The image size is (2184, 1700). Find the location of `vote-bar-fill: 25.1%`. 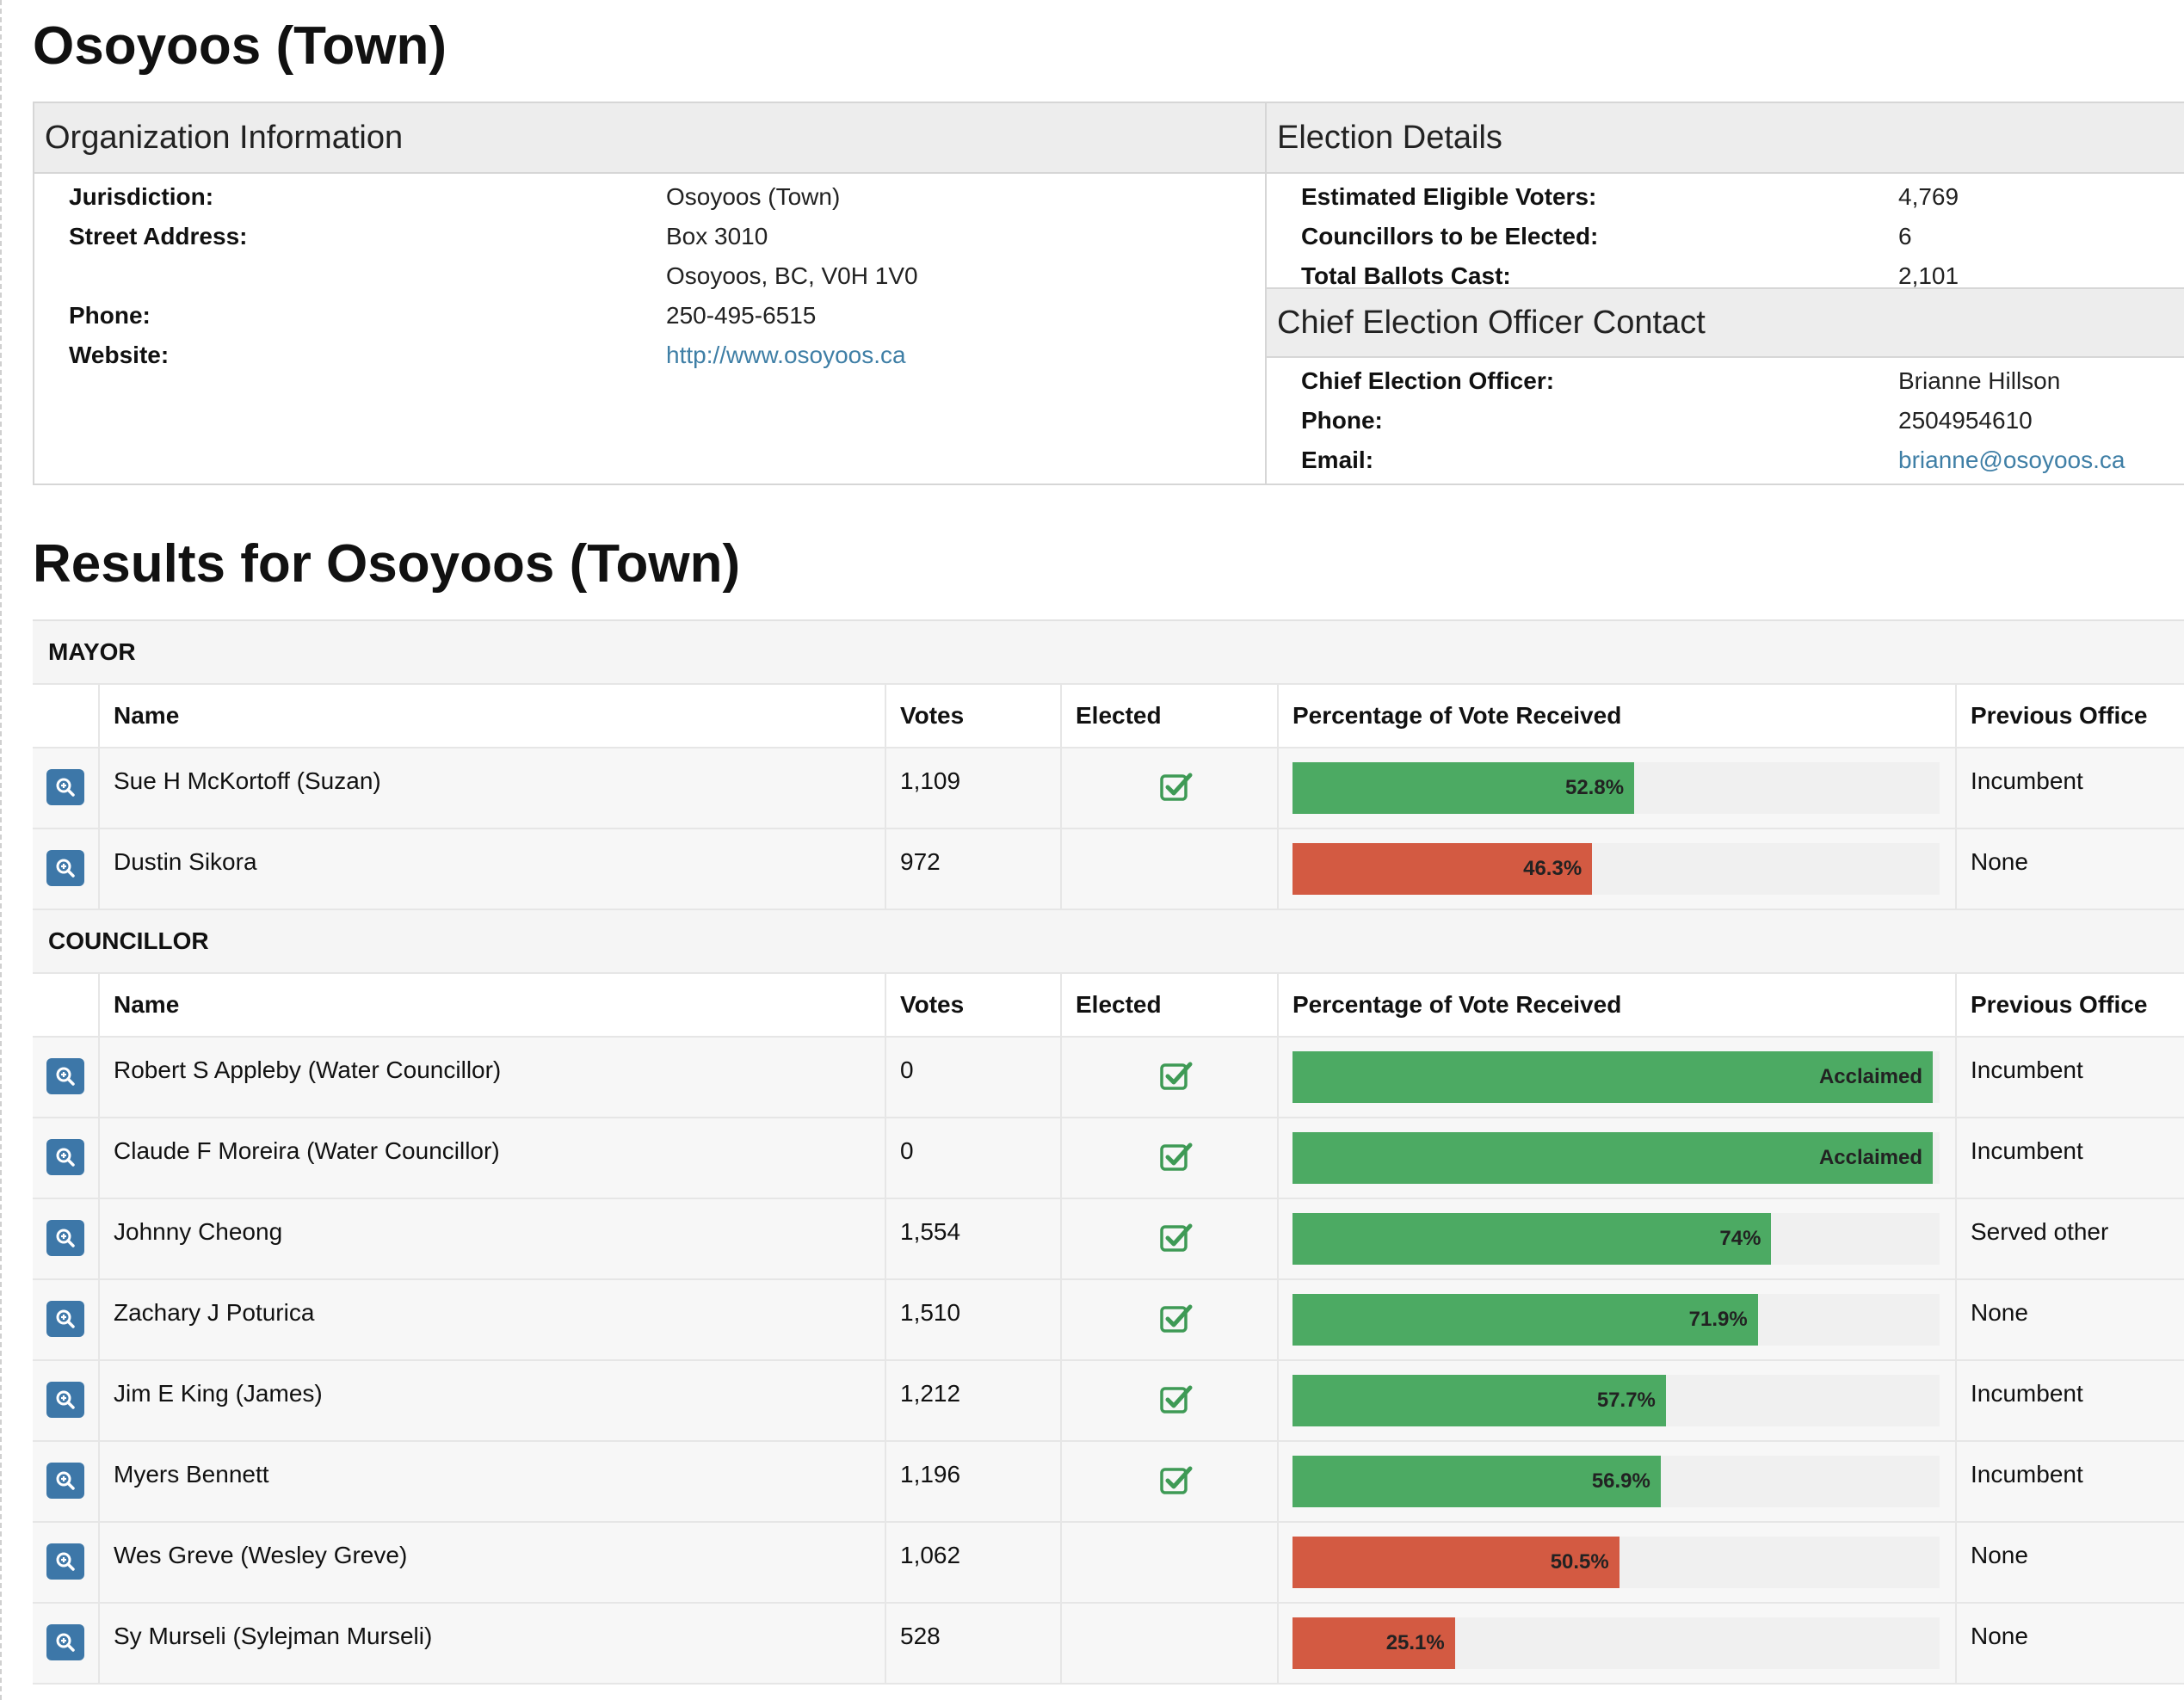

vote-bar-fill: 25.1% is located at coordinates (1374, 1643).